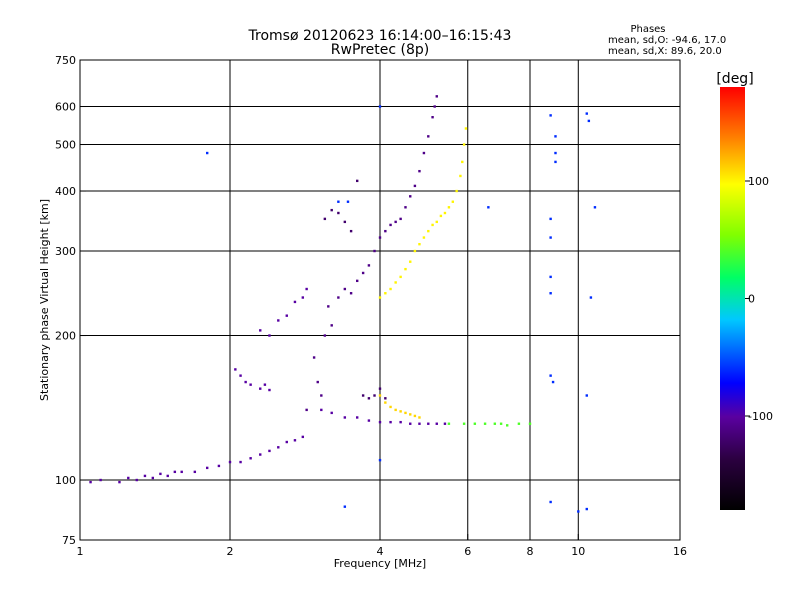 This screenshot has width=800, height=600. I want to click on y-tick-label: 100, so click(65, 480).